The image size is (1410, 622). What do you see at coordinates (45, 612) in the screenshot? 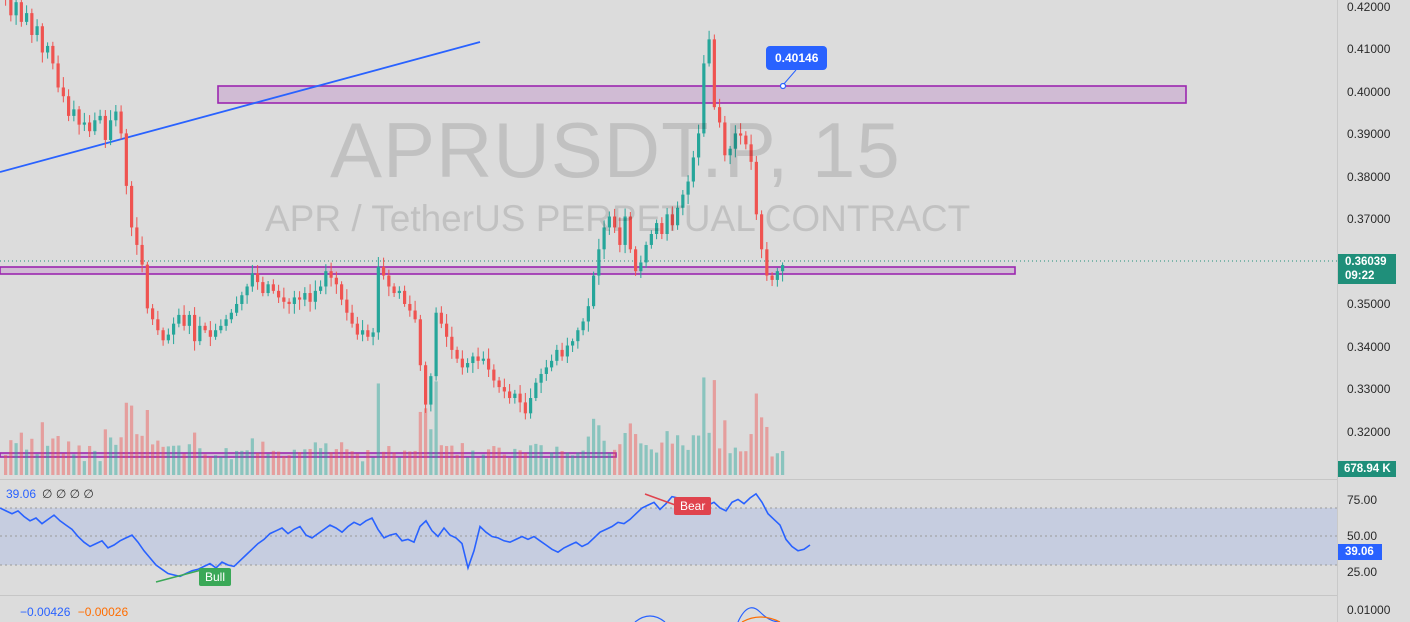
I see `macd-value-1: −0.00426` at bounding box center [45, 612].